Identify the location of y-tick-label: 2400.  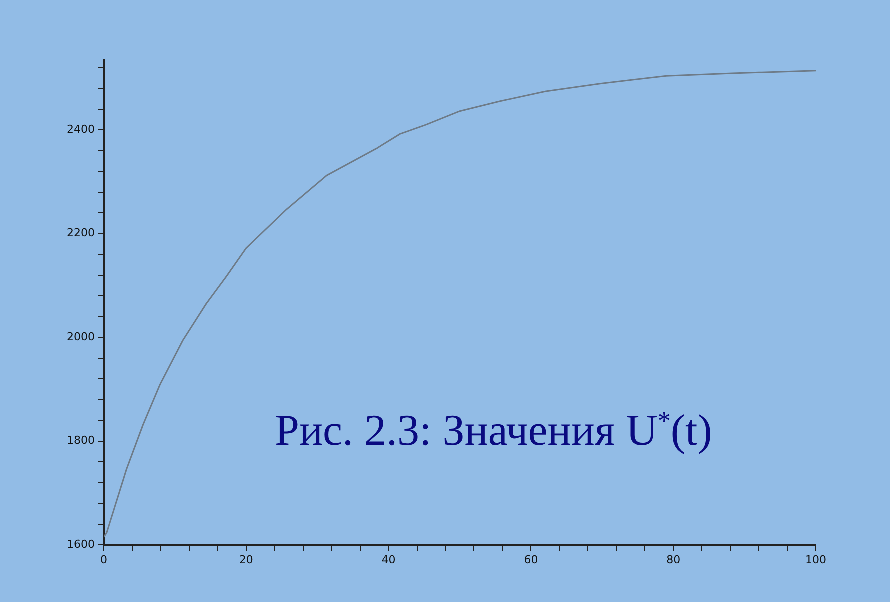
(81, 129).